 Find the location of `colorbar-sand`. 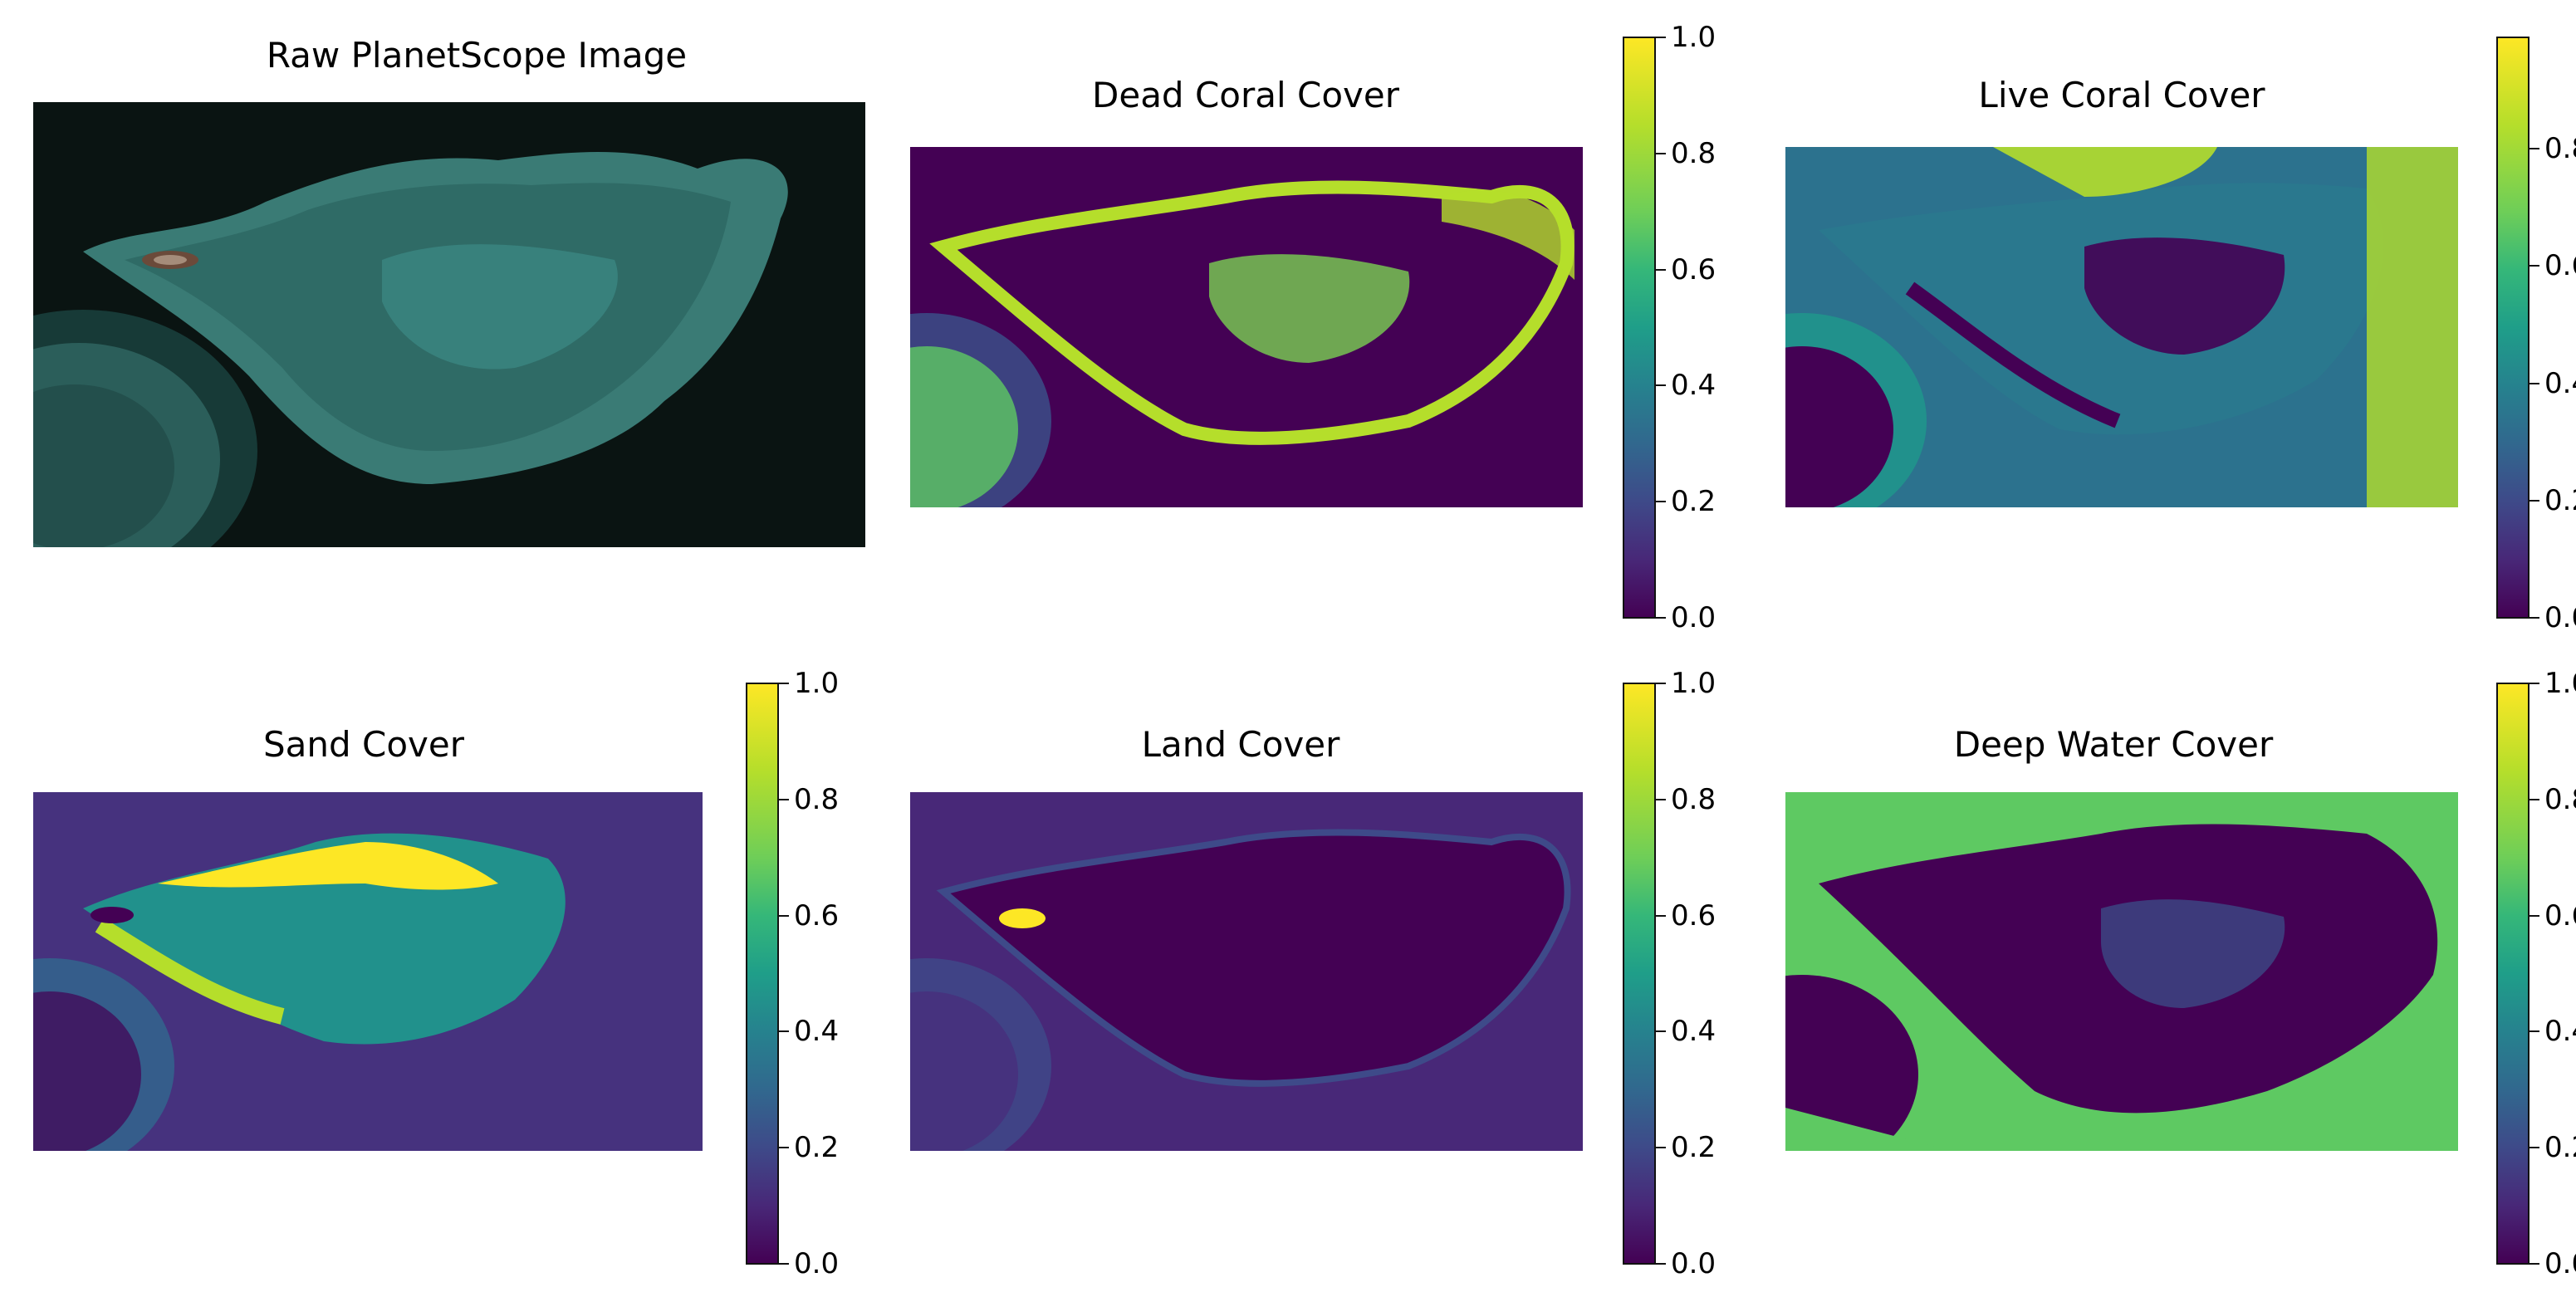

colorbar-sand is located at coordinates (763, 974).